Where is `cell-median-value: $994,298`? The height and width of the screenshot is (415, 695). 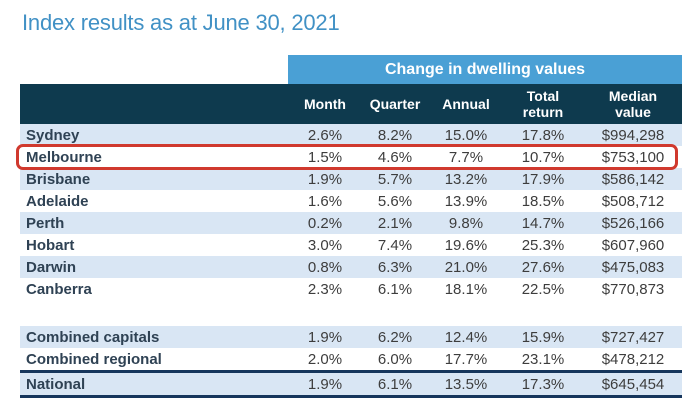
cell-median-value: $994,298 is located at coordinates (633, 135).